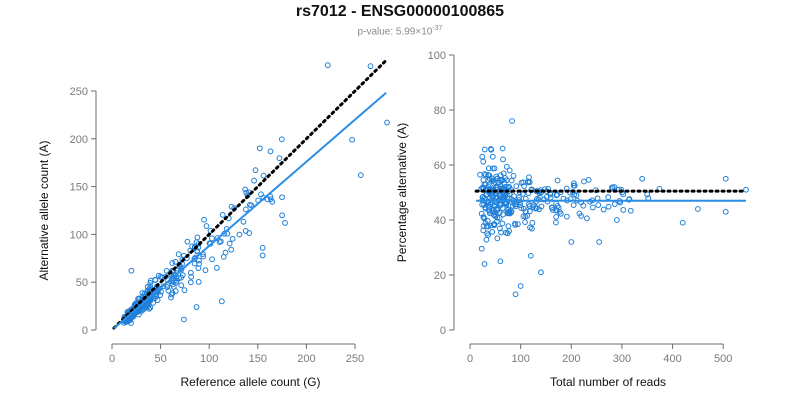 The height and width of the screenshot is (400, 800). Describe the element at coordinates (672, 359) in the screenshot. I see `x-tick-label: 400` at that location.